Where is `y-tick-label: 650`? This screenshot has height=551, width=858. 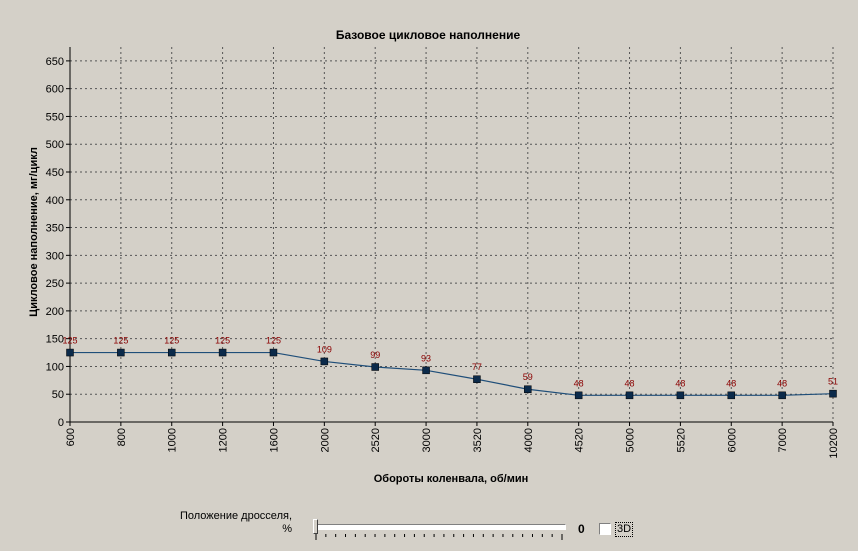 y-tick-label: 650 is located at coordinates (55, 62).